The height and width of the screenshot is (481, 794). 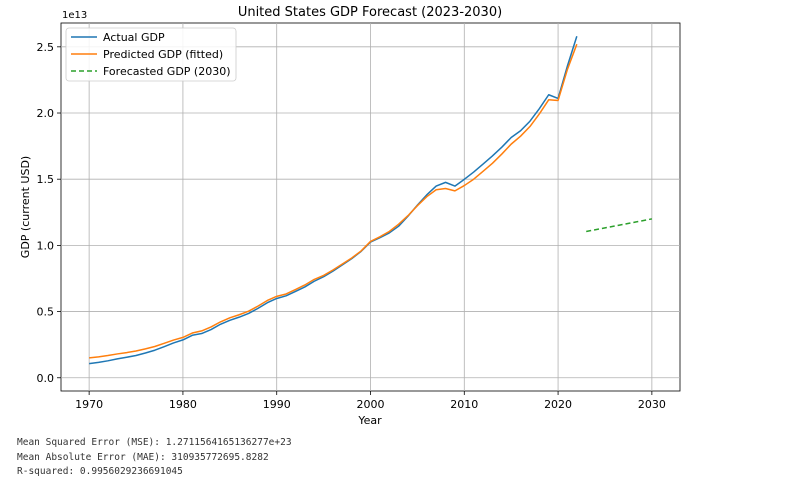 What do you see at coordinates (74, 15) in the screenshot?
I see `y-offset-label: 1e13` at bounding box center [74, 15].